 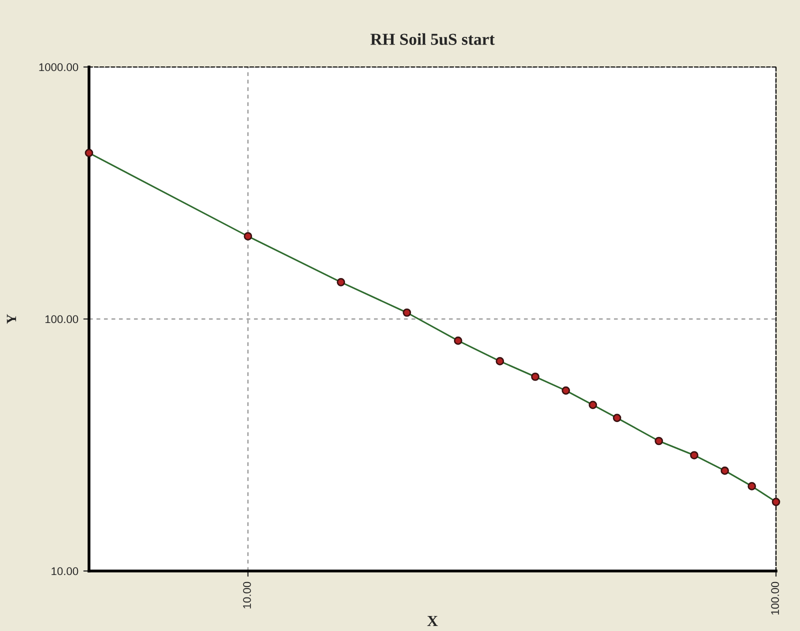 I want to click on chart-title: RH Soil 5uS start, so click(x=432, y=39).